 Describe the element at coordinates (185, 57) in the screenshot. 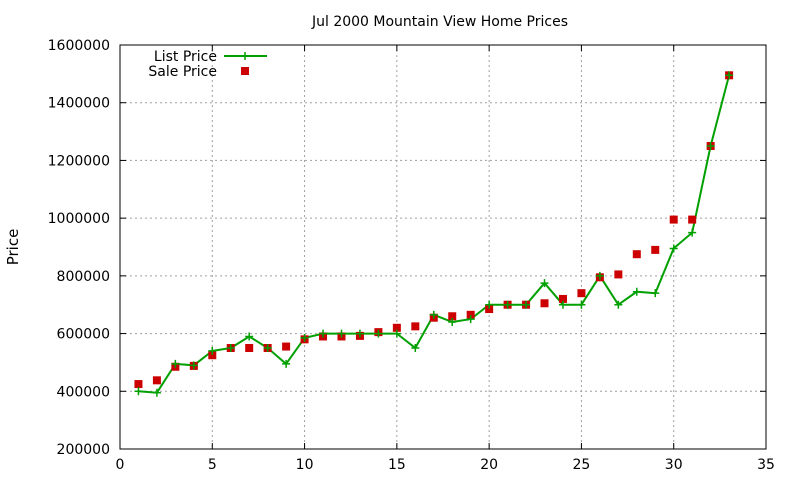

I see `legend-label-list-price: List Price` at that location.